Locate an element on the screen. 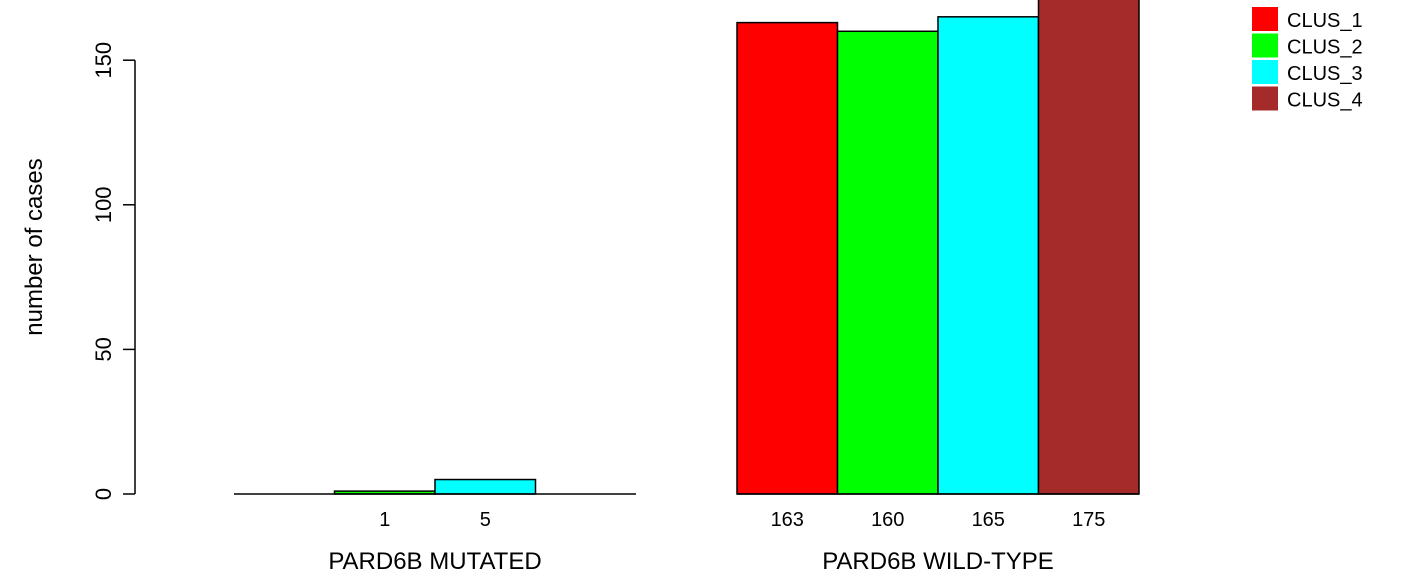  bar-count-label: 163 is located at coordinates (787, 520).